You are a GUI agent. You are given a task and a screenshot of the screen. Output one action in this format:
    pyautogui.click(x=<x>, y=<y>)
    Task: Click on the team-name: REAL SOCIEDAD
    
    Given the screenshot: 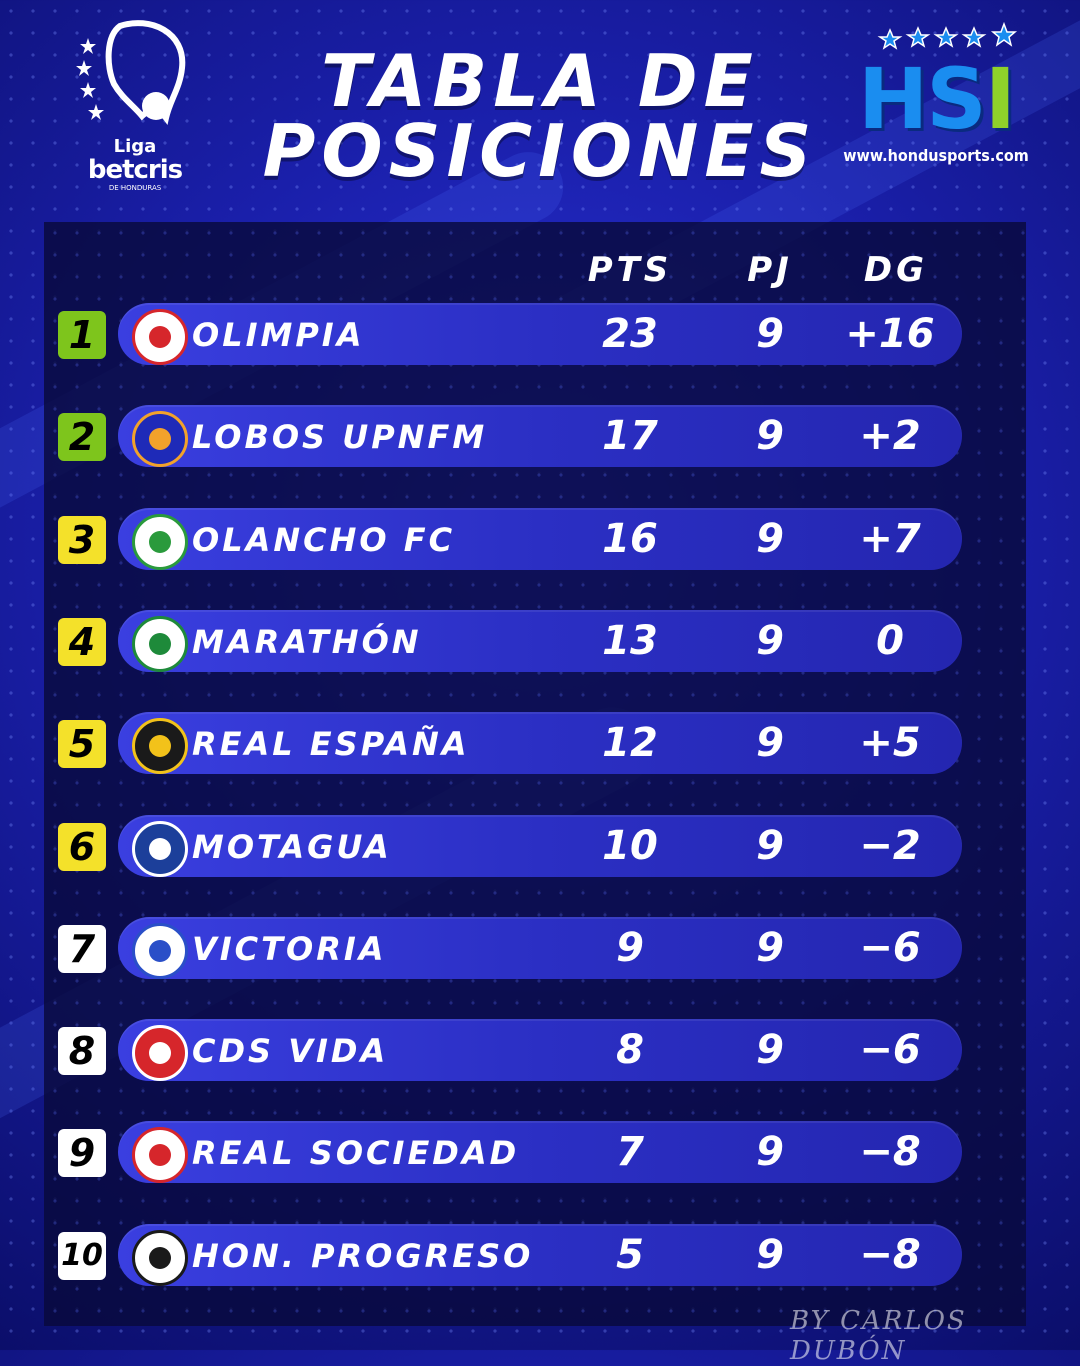 What is the action you would take?
    pyautogui.click(x=356, y=1153)
    